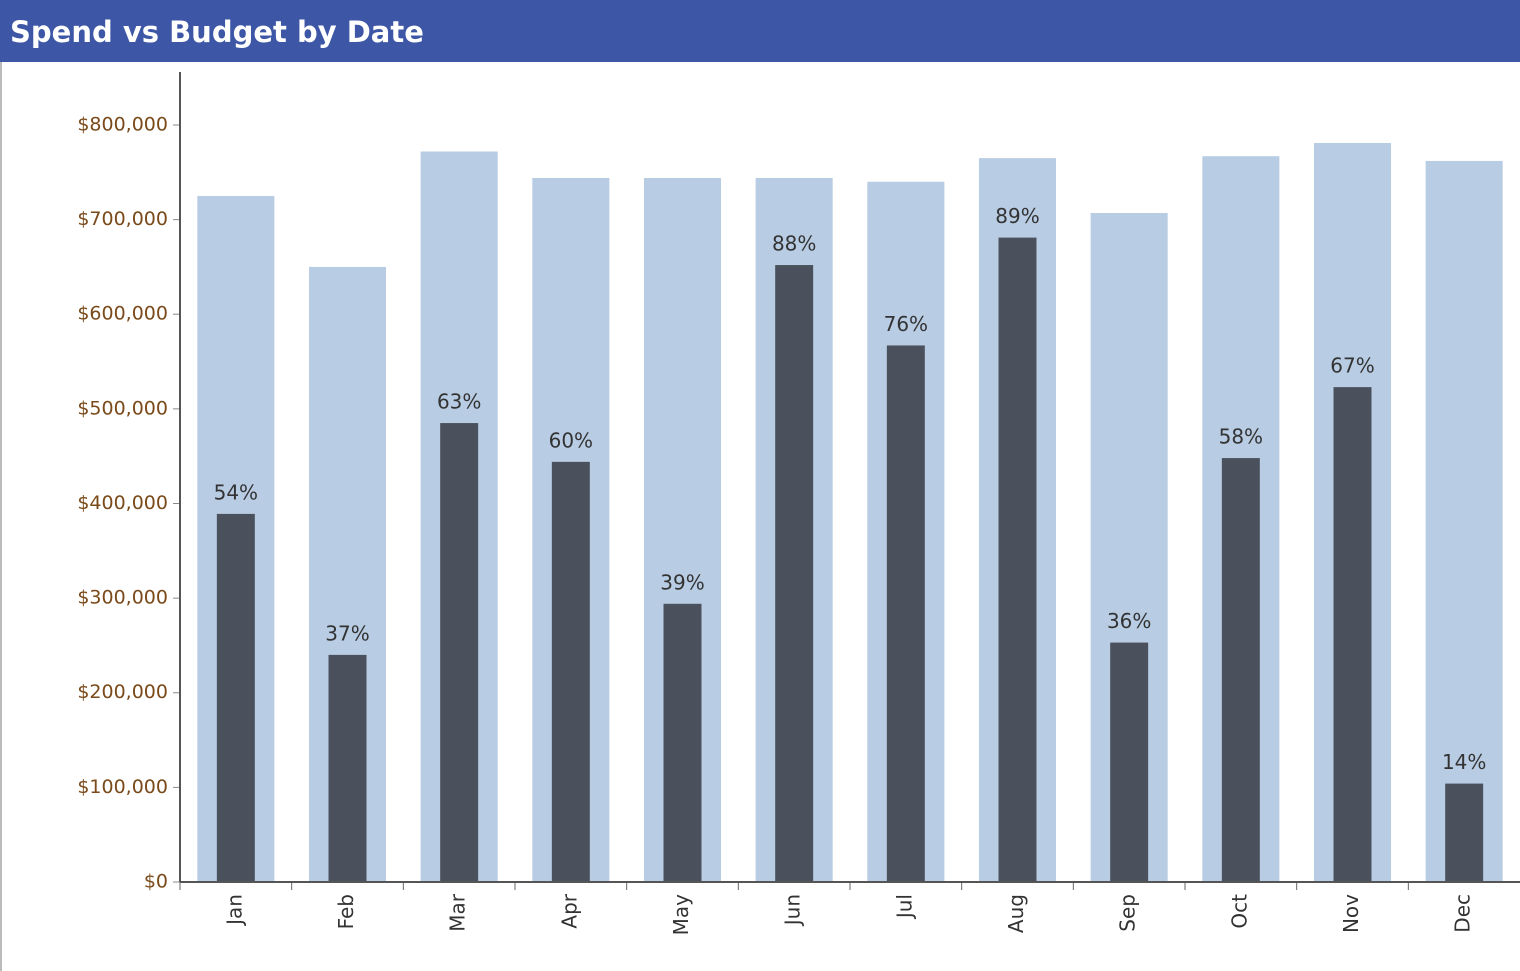 Image resolution: width=1520 pixels, height=971 pixels. I want to click on chart-title: Spend vs Budget by Date, so click(217, 32).